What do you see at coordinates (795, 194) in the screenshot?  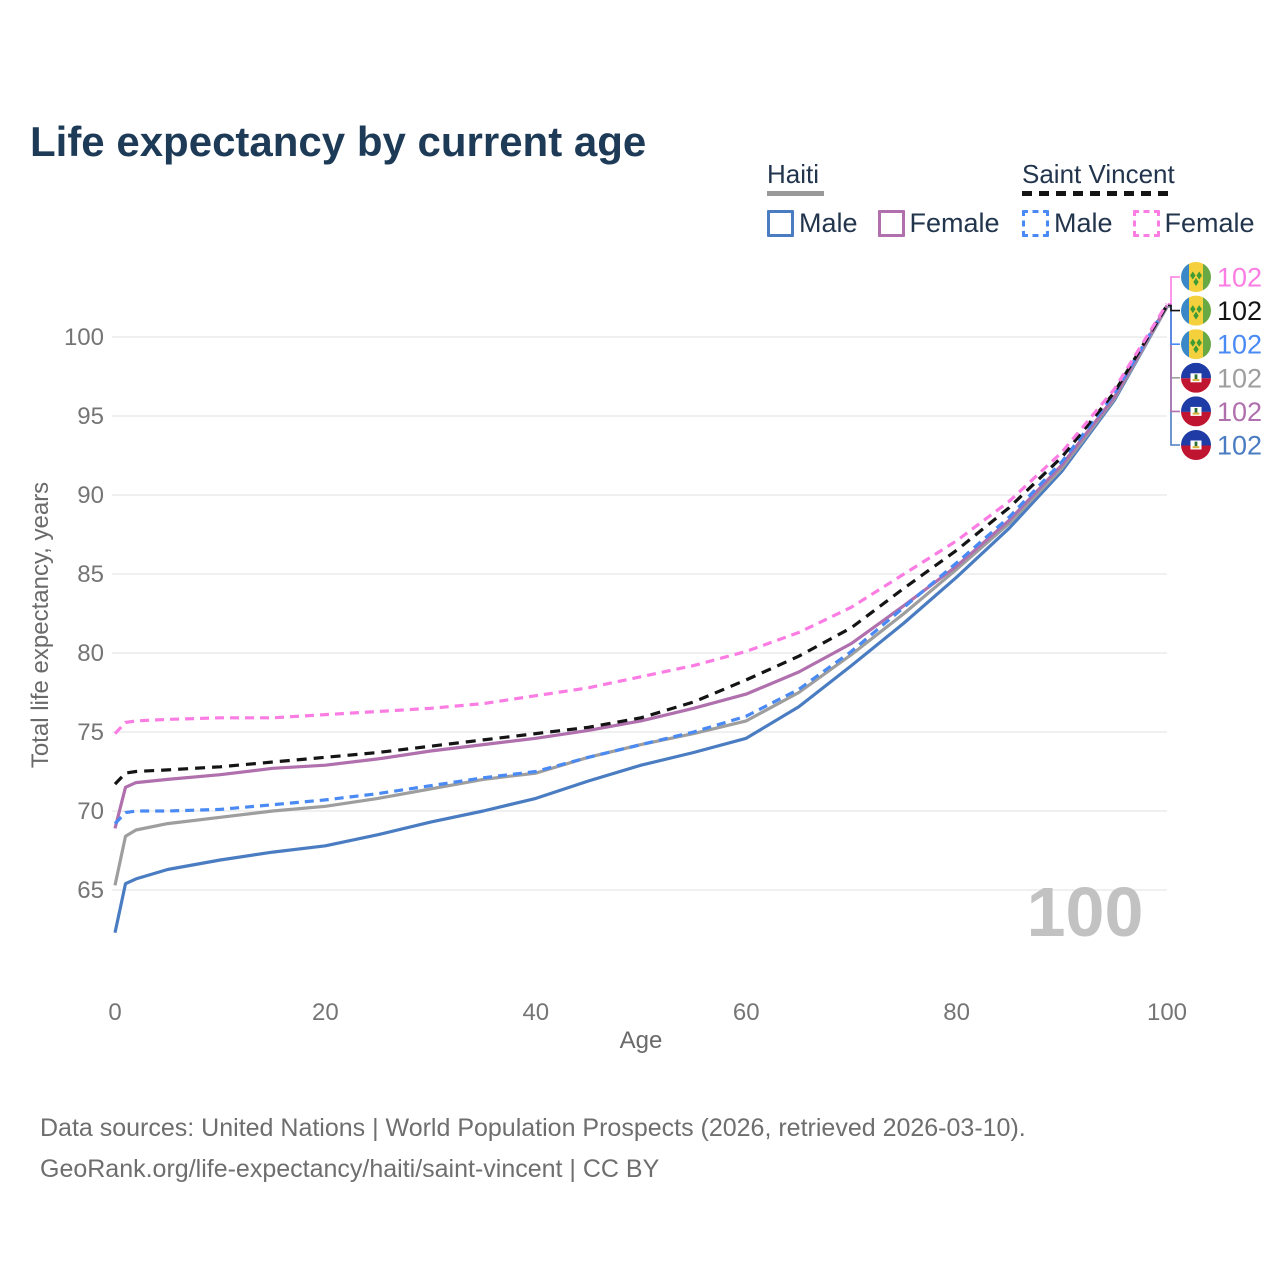 I see `legend-haiti-solid-underline` at bounding box center [795, 194].